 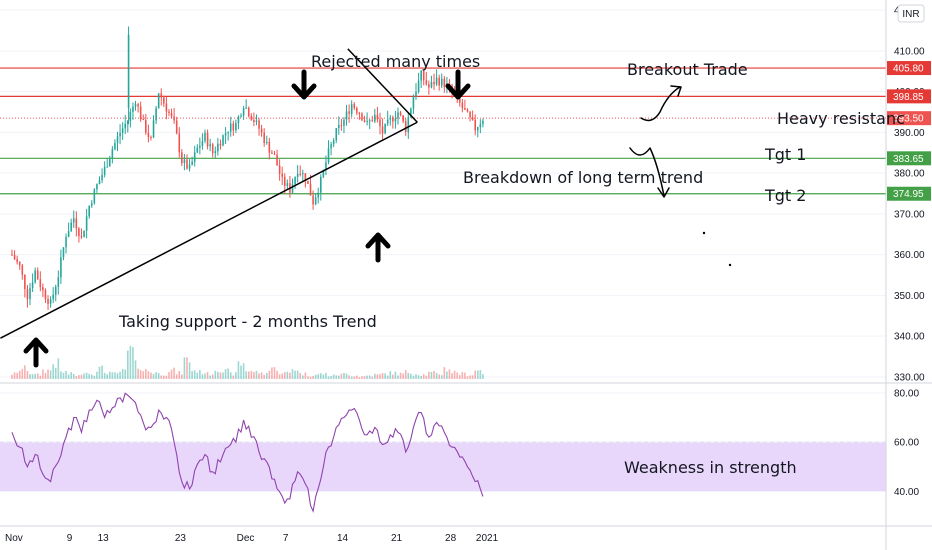 What do you see at coordinates (704, 233) in the screenshot?
I see `stray-dot` at bounding box center [704, 233].